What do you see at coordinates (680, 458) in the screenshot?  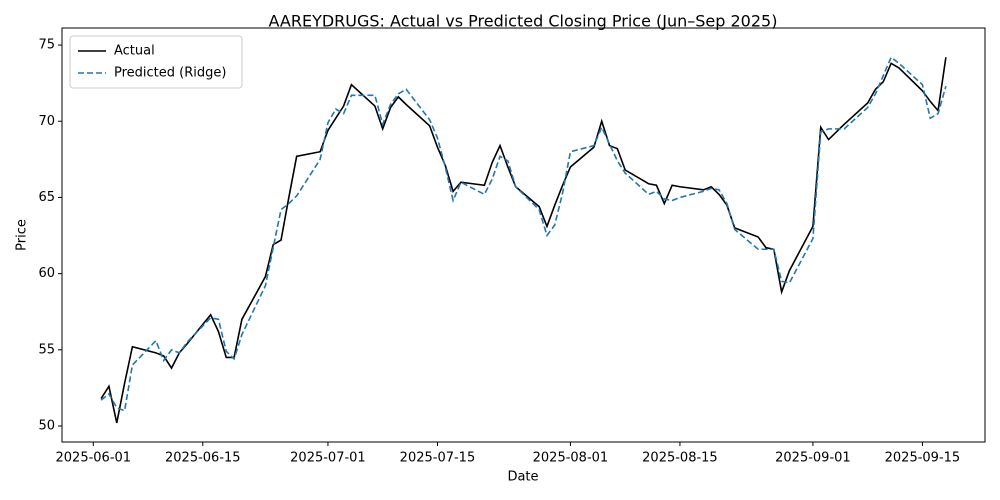 I see `x-tick-label: 2025-08-15` at bounding box center [680, 458].